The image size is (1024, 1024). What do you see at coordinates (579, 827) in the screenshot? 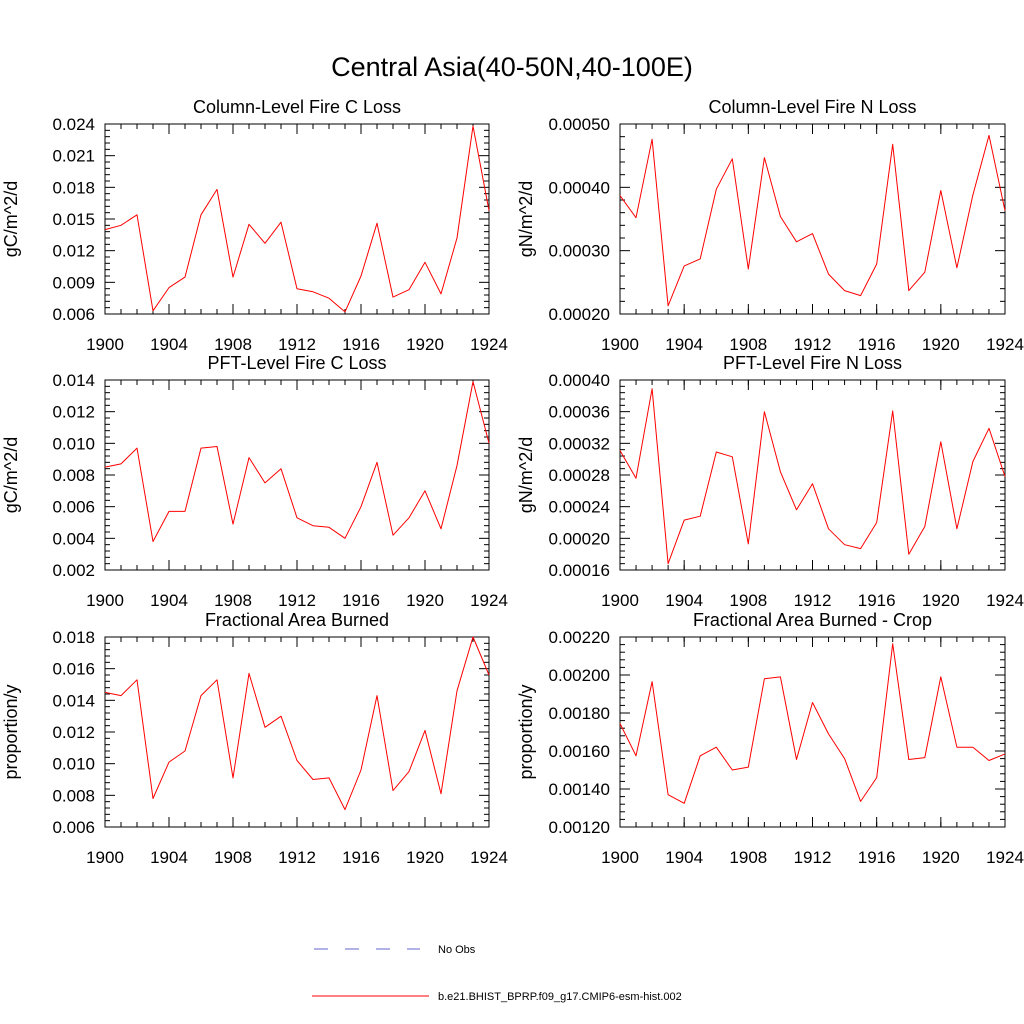
I see `y-tick-label: 0.00120` at bounding box center [579, 827].